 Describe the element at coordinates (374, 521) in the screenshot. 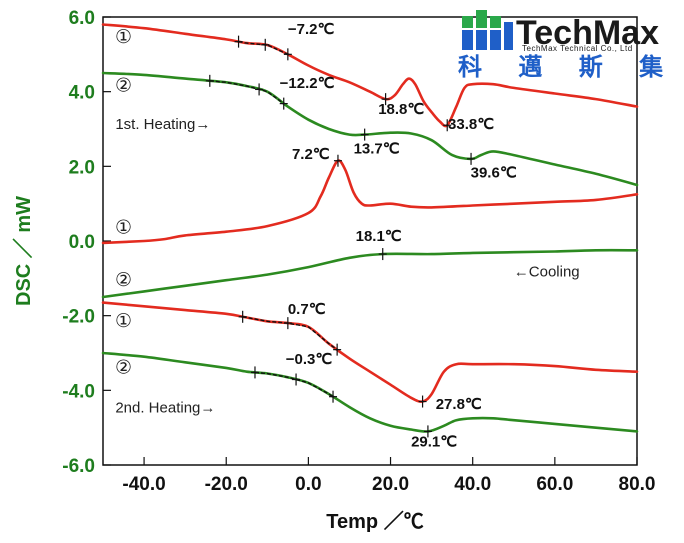

I see `x-axis-label: Temp ／℃` at that location.